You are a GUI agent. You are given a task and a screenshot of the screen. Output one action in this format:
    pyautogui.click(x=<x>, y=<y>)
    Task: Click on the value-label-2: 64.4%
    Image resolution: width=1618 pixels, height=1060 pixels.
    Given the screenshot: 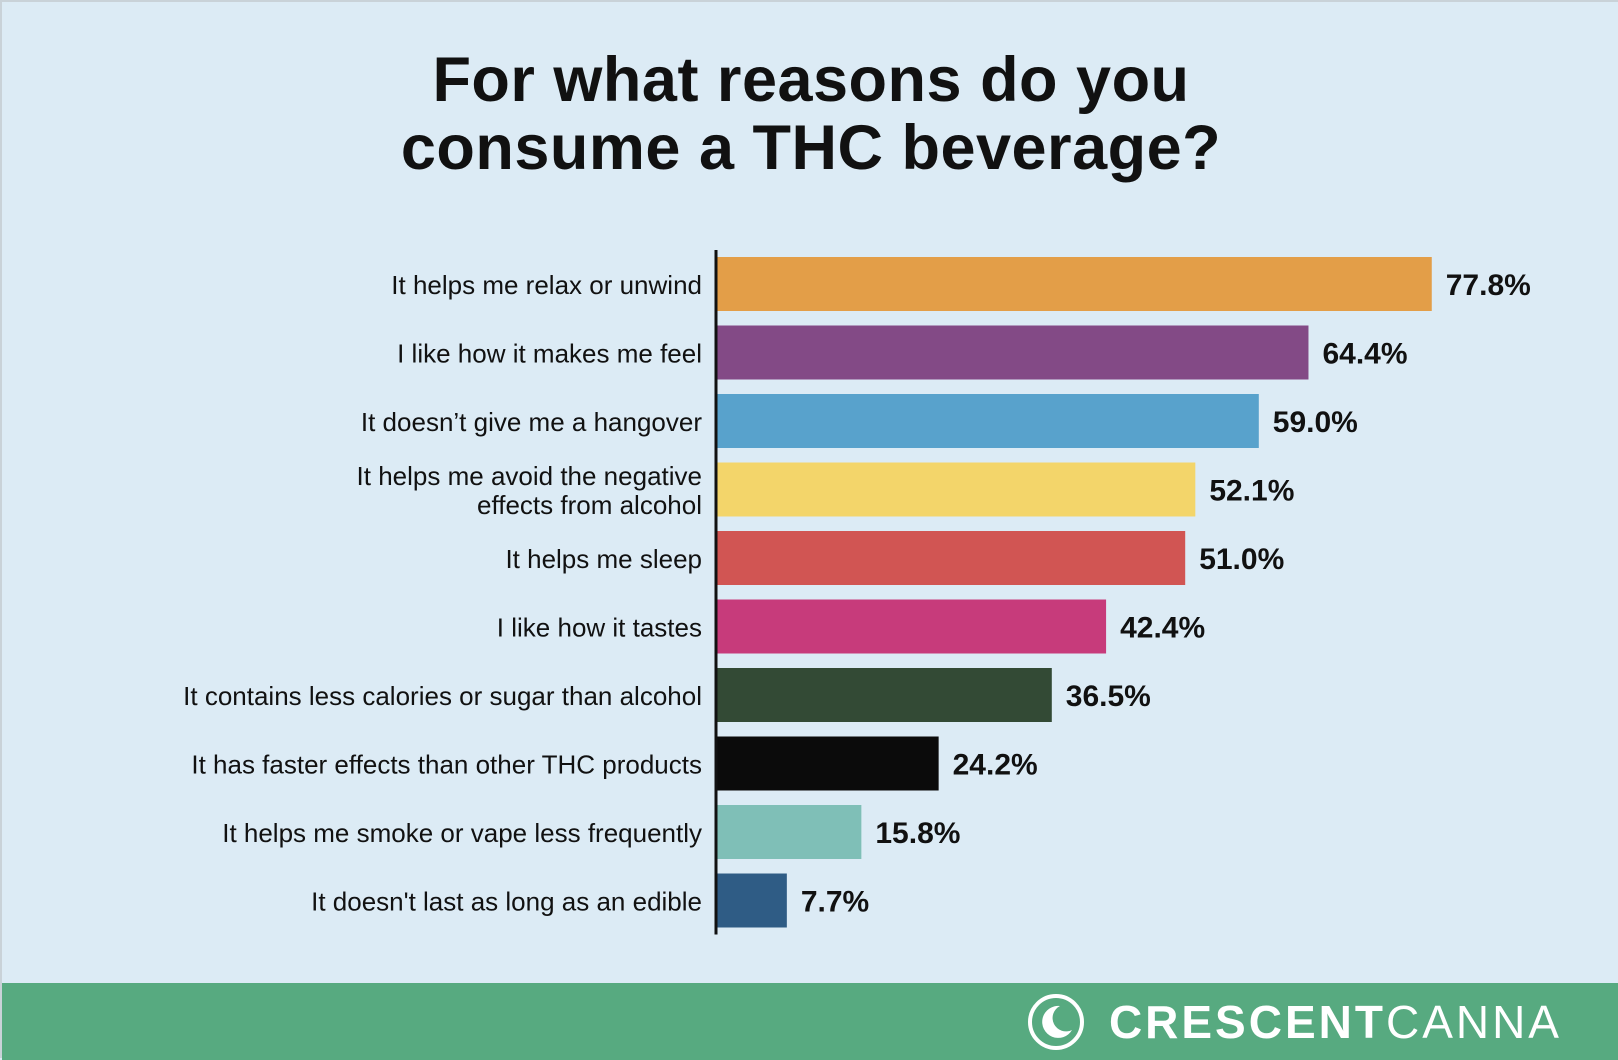 What is the action you would take?
    pyautogui.click(x=1364, y=354)
    